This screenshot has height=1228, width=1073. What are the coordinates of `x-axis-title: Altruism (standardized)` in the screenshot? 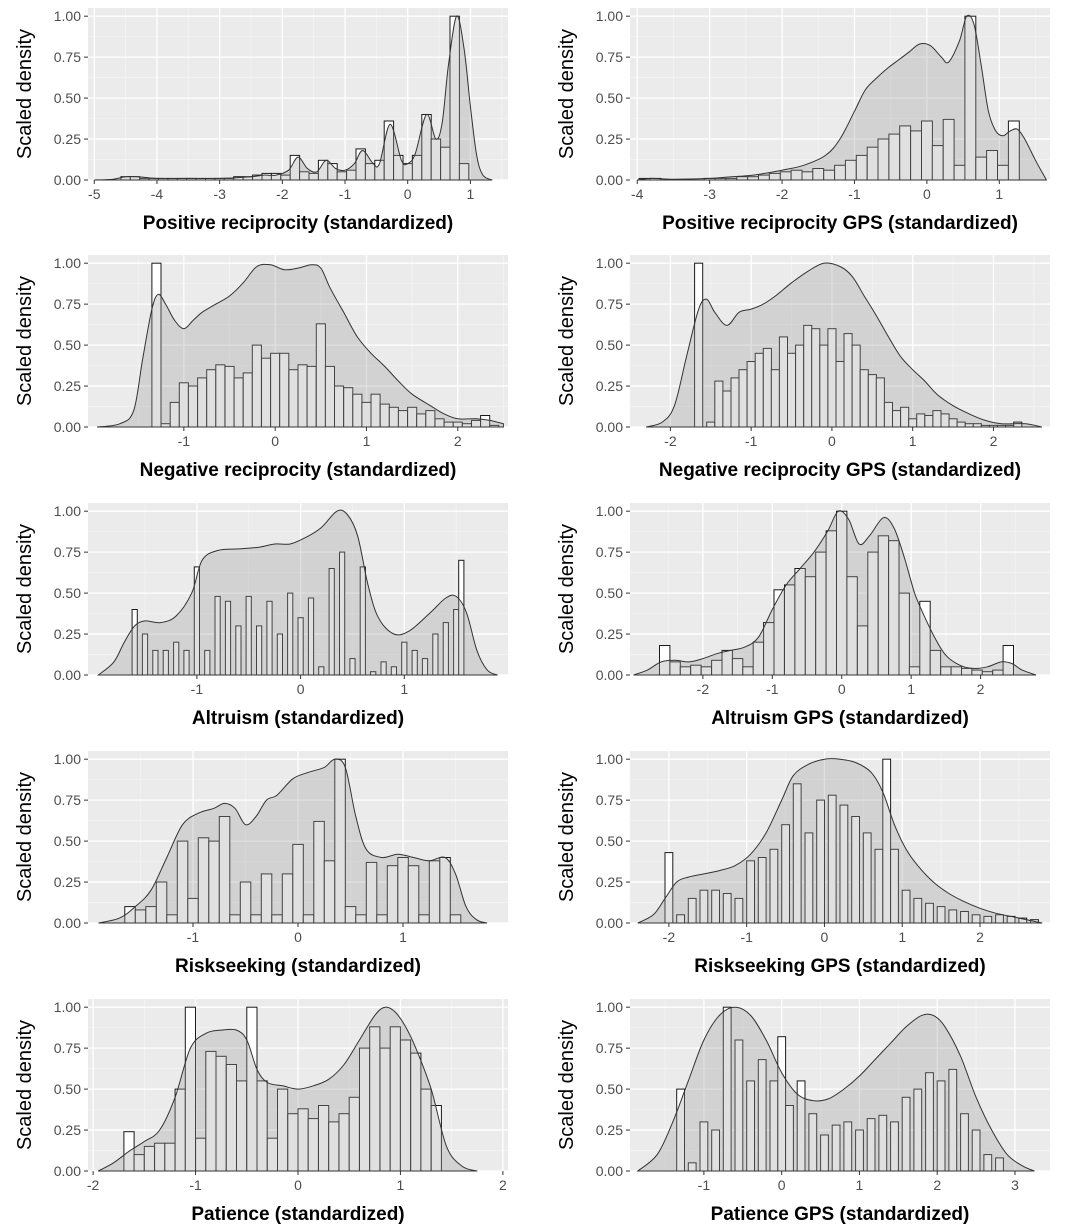 It's located at (298, 718).